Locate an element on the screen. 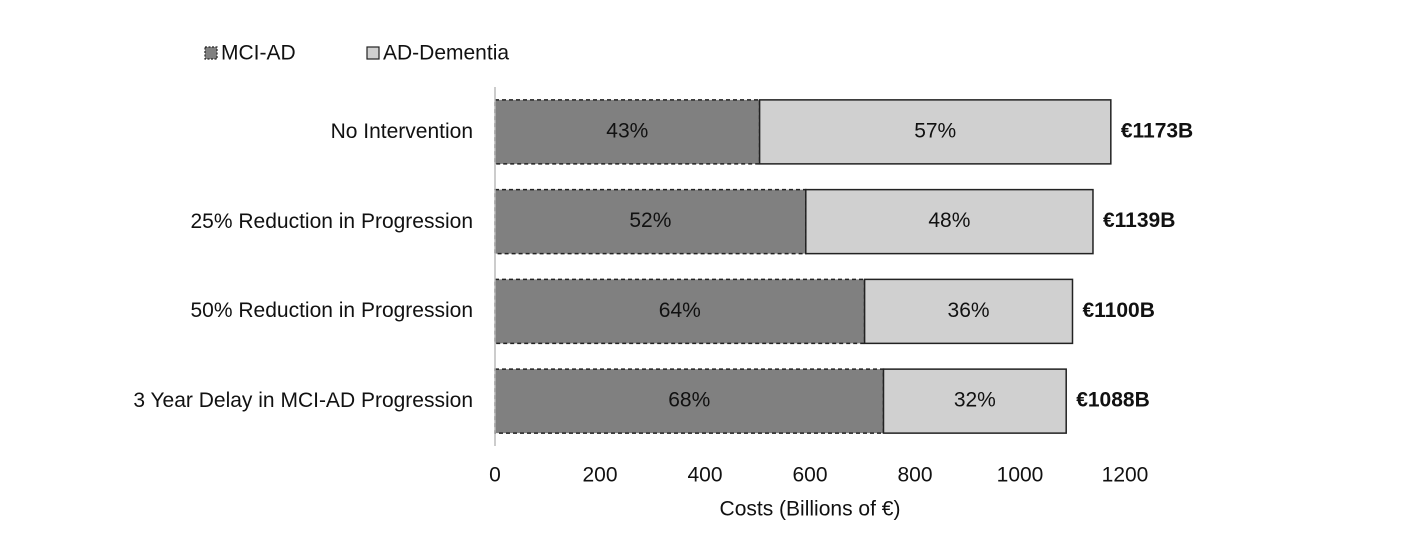 This screenshot has width=1422, height=534. segment-label: 64% is located at coordinates (680, 310).